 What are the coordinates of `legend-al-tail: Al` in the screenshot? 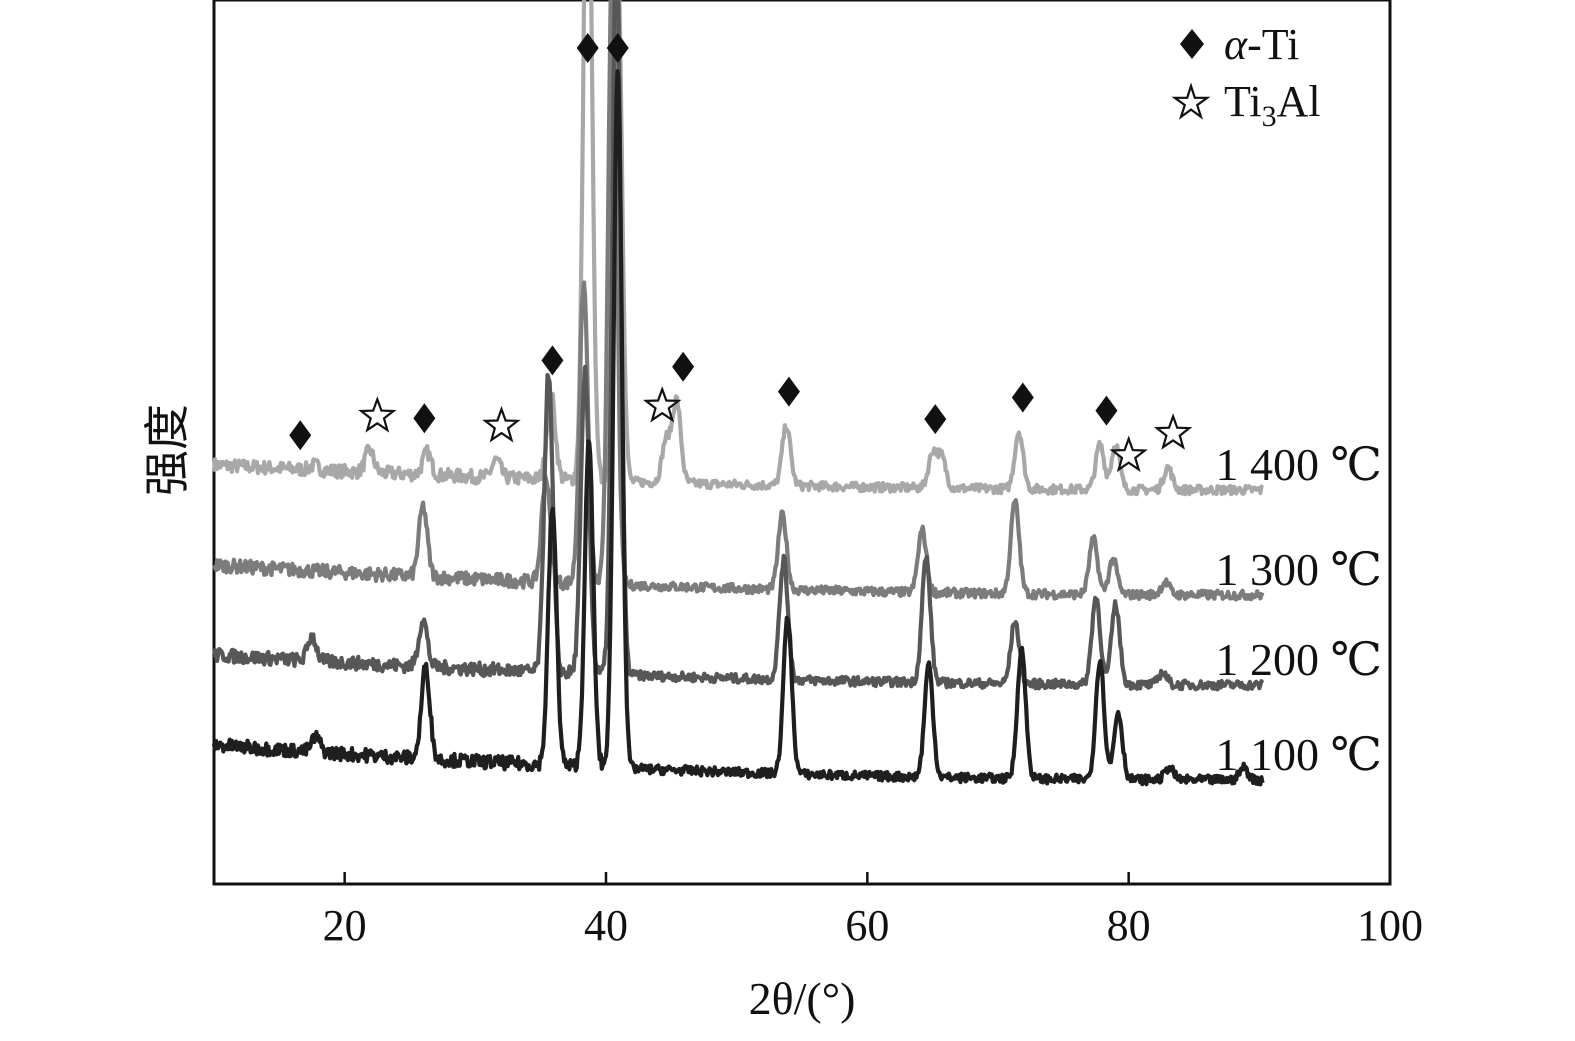 It's located at (1299, 101).